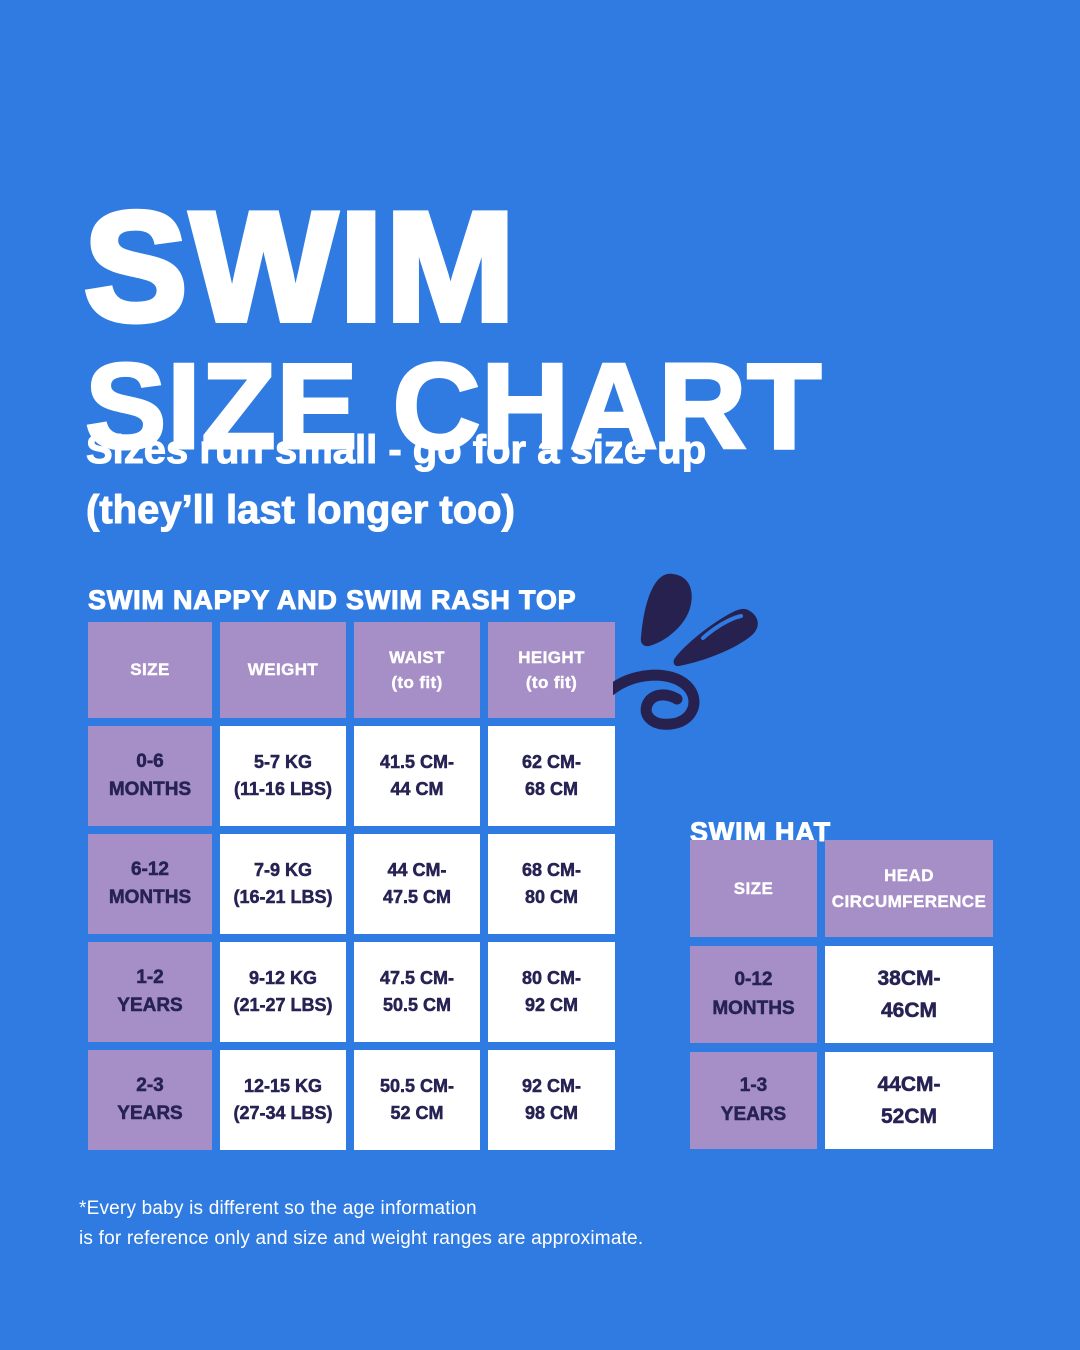  Describe the element at coordinates (551, 884) in the screenshot. I see `nappy-row-height-cell: 68 CM- 80 CM` at that location.